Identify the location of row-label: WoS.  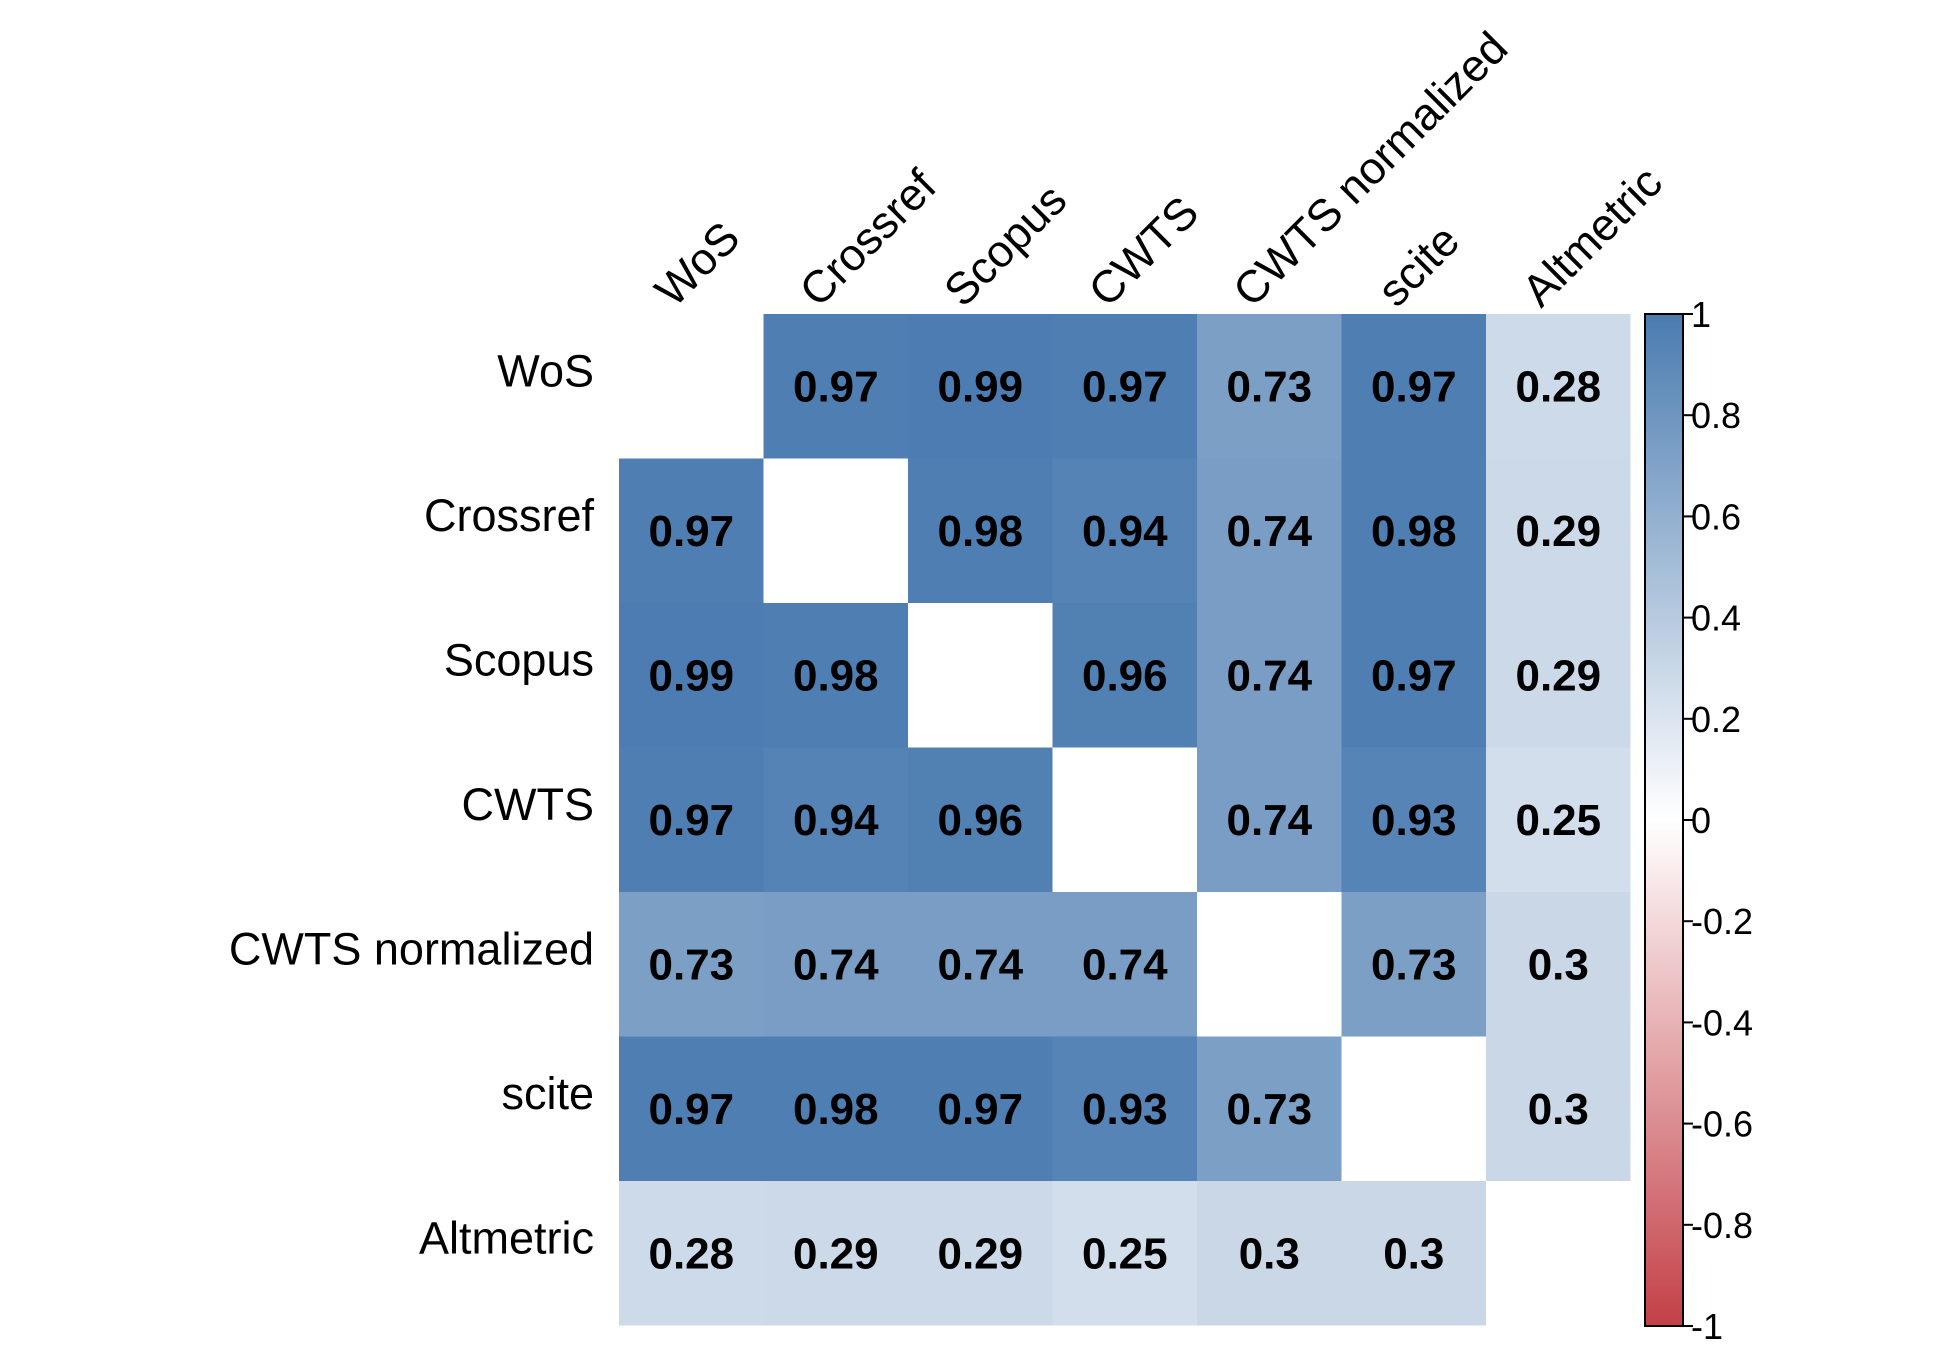
(545, 370).